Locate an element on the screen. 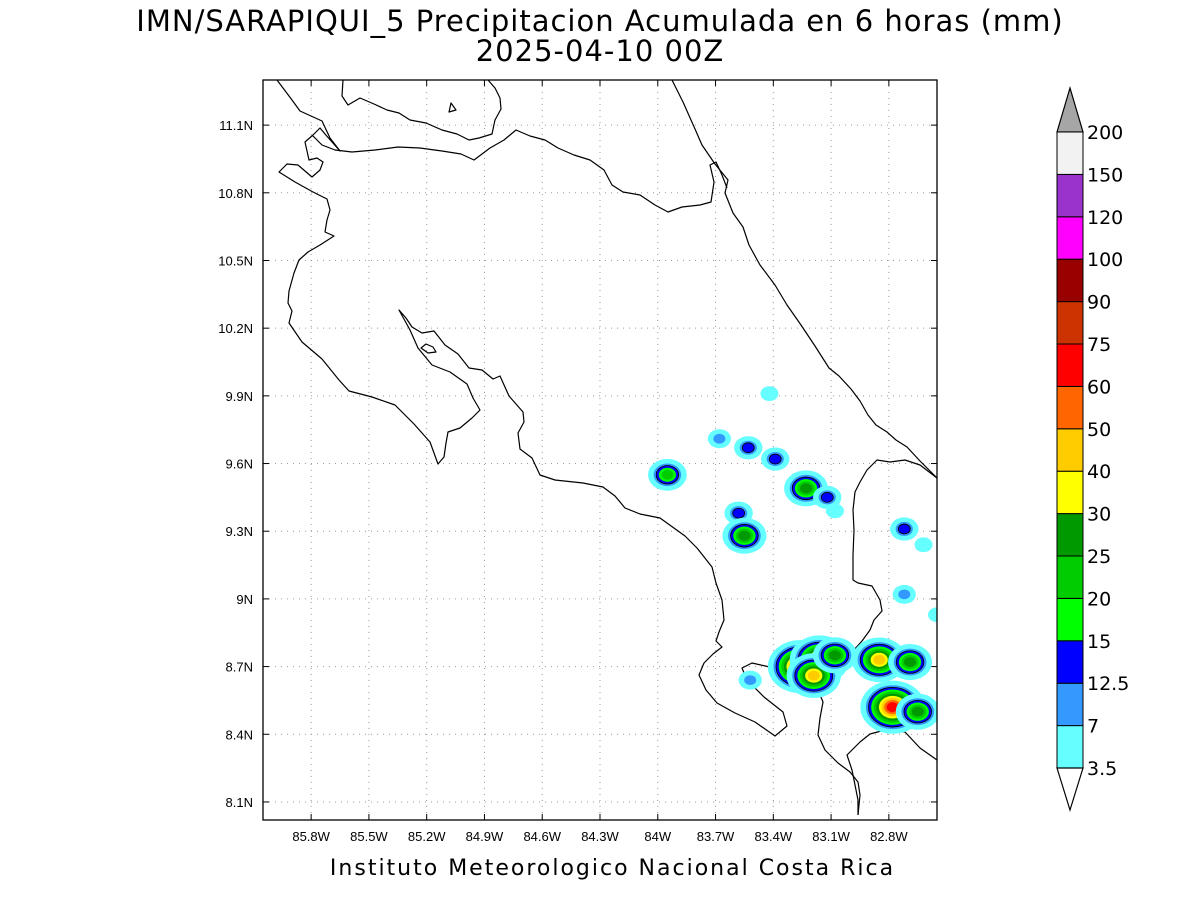 This screenshot has width=1200, height=900. lat-tick-label: 8.7N is located at coordinates (239, 667).